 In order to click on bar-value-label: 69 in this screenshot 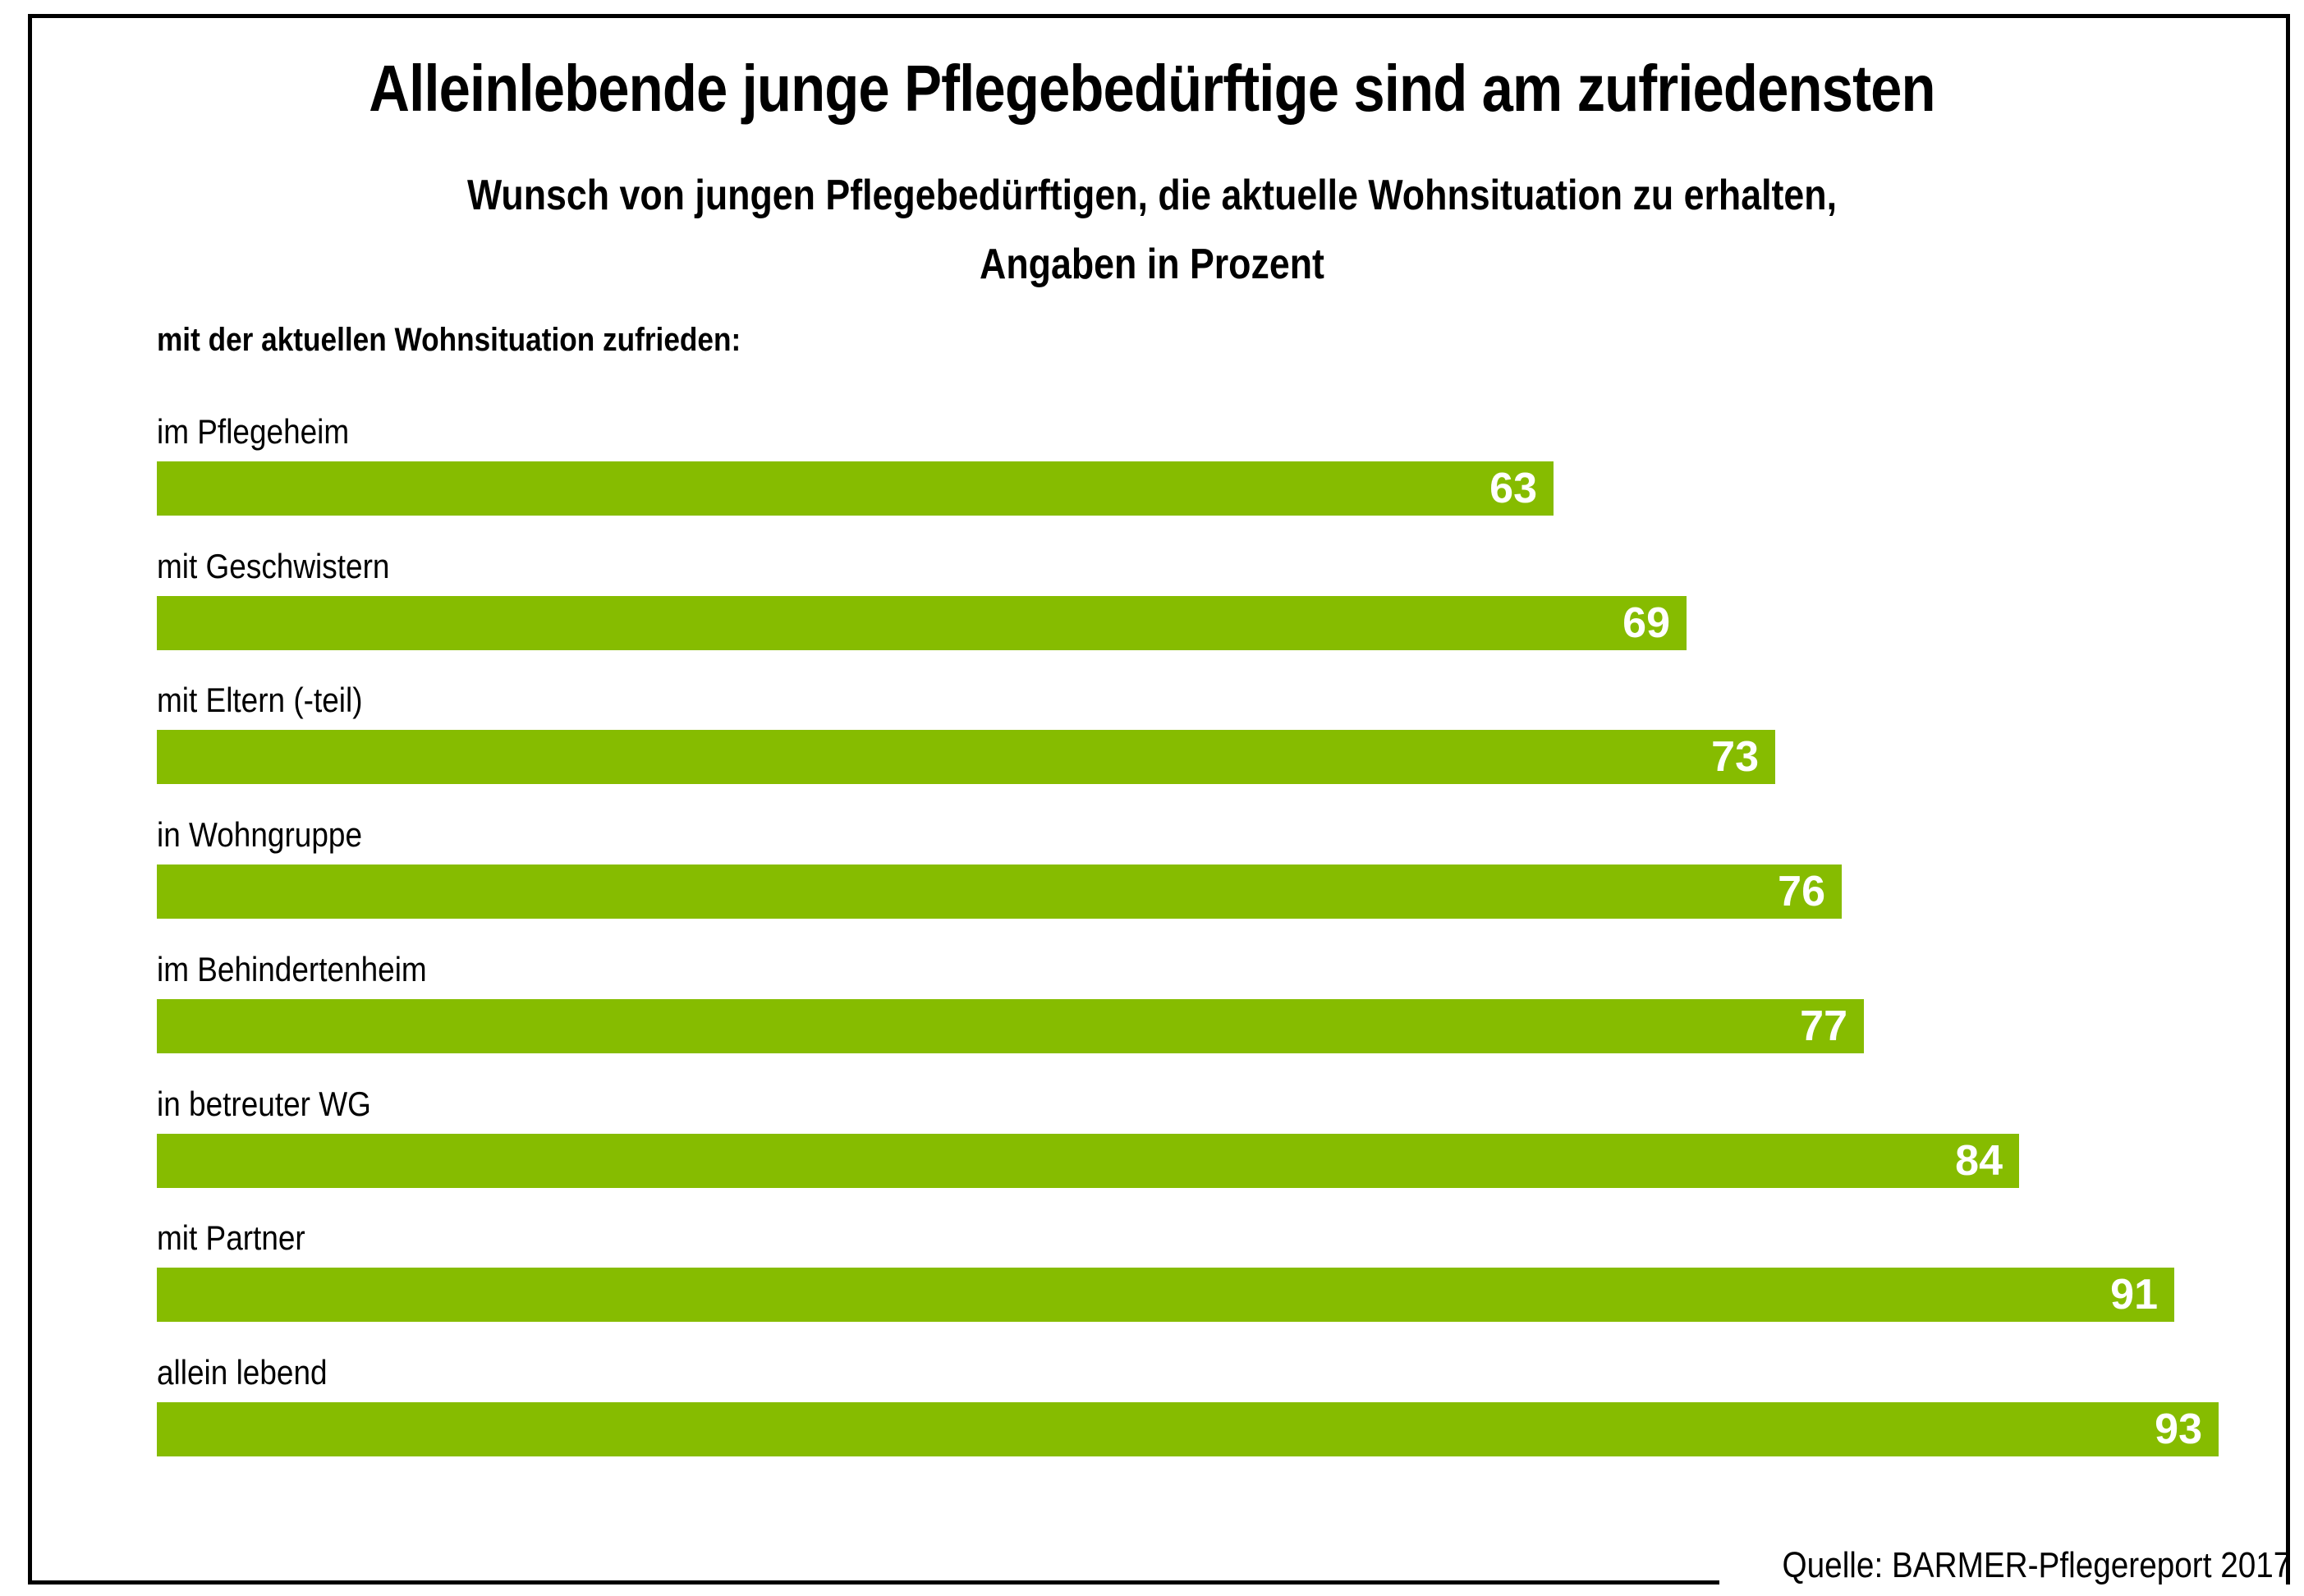, I will do `click(1646, 622)`.